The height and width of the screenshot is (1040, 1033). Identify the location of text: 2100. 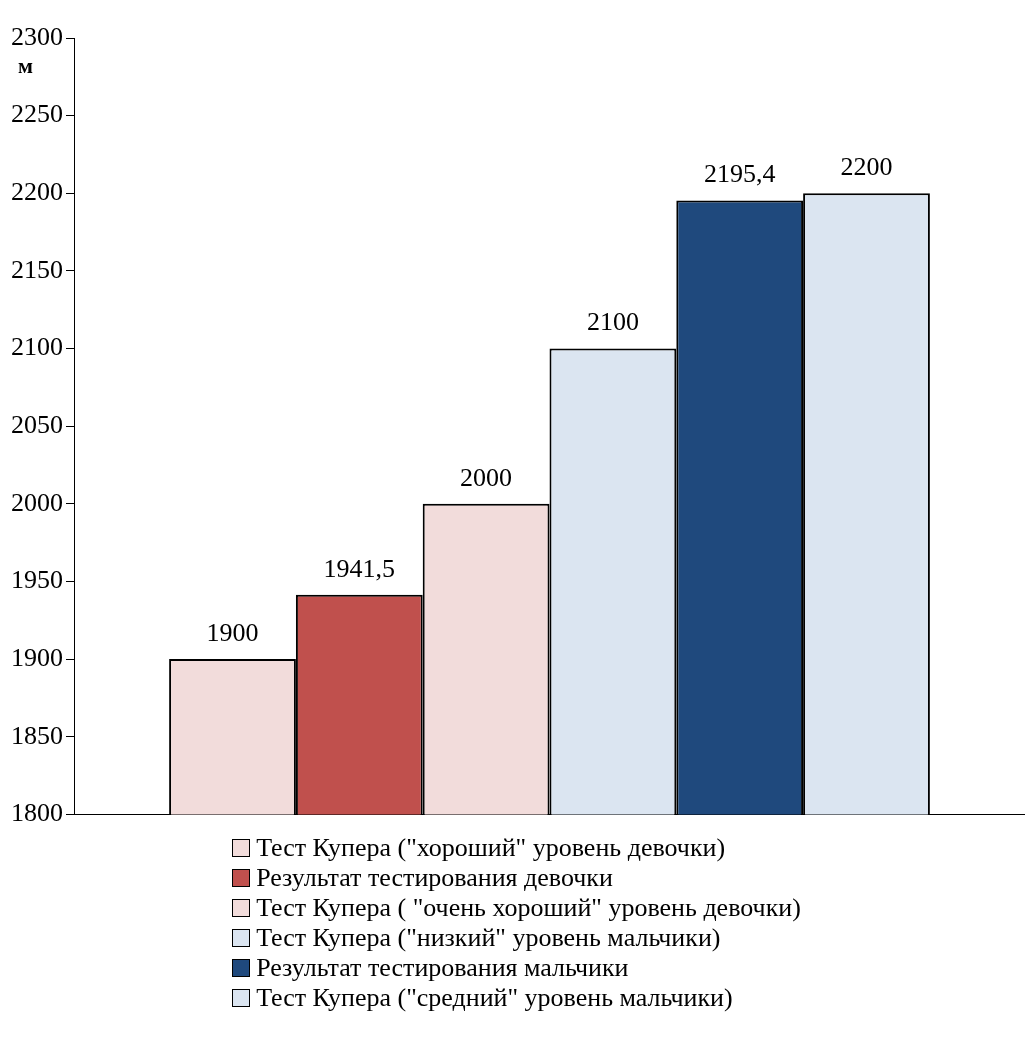
(612, 322).